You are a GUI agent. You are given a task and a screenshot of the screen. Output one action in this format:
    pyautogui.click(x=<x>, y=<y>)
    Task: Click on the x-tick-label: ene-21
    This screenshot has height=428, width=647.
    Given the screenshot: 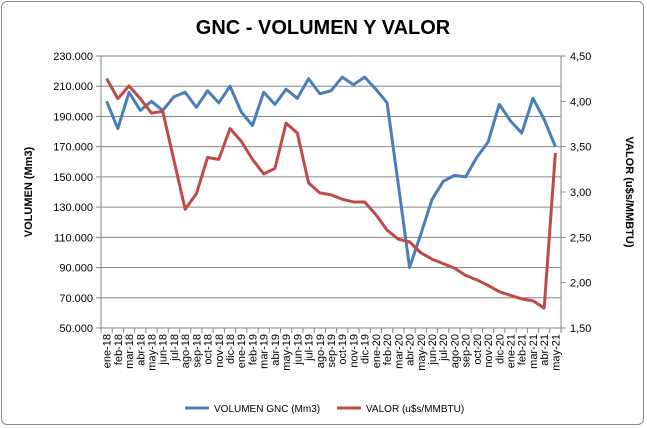 What is the action you would take?
    pyautogui.click(x=512, y=351)
    